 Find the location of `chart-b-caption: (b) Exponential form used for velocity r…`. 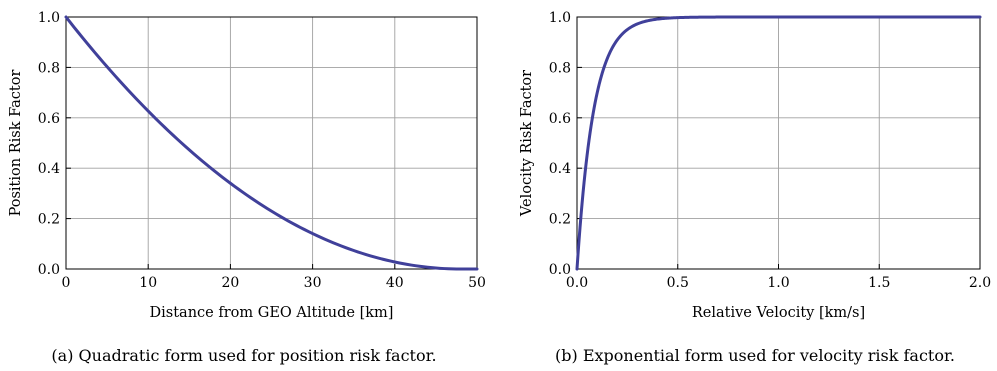

chart-b-caption: (b) Exponential form used for velocity r… is located at coordinates (755, 355).